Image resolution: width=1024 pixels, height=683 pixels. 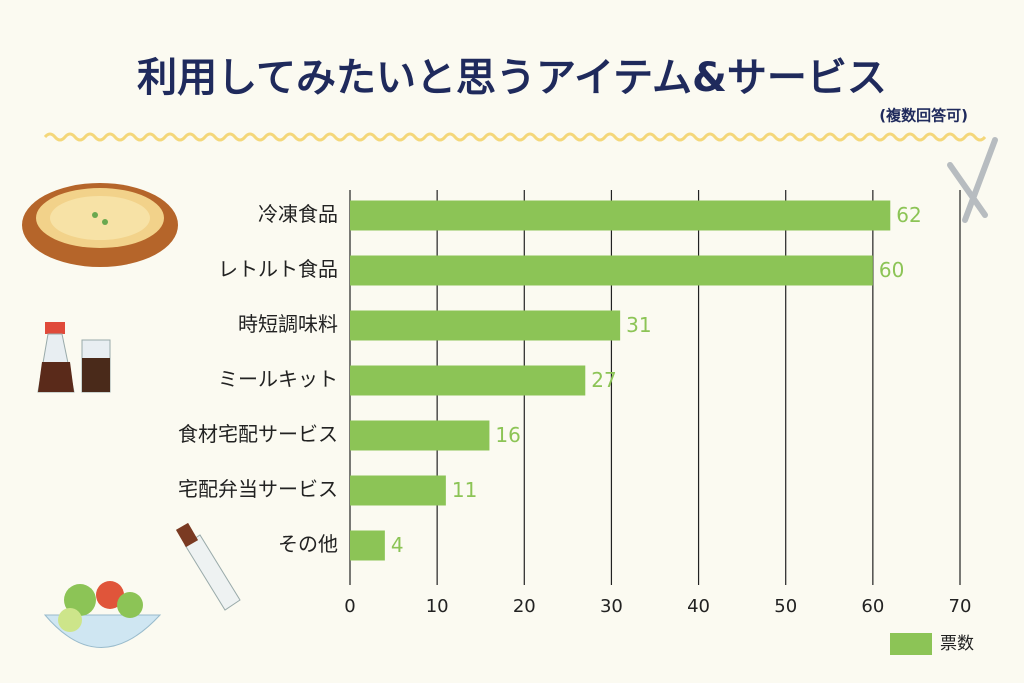 What do you see at coordinates (258, 434) in the screenshot?
I see `y-tick-label: 食材宅配サービス` at bounding box center [258, 434].